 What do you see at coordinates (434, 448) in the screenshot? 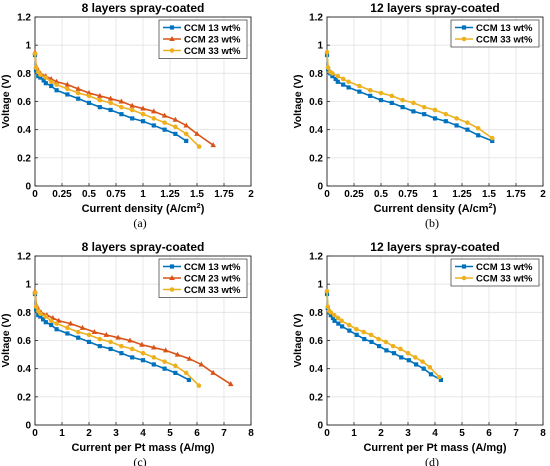
I see `x-axis-label: Current per Pt mass (A/mg)` at bounding box center [434, 448].